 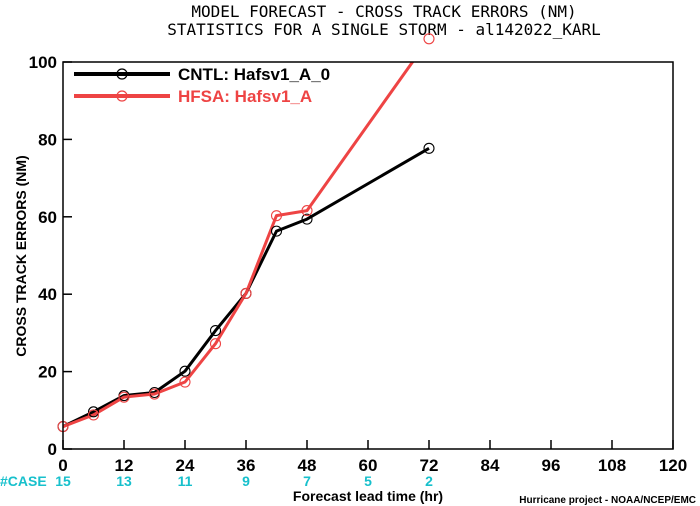 What do you see at coordinates (216, 481) in the screenshot?
I see `case-count-row: #CASE 15 13 11 9 7 5 2` at bounding box center [216, 481].